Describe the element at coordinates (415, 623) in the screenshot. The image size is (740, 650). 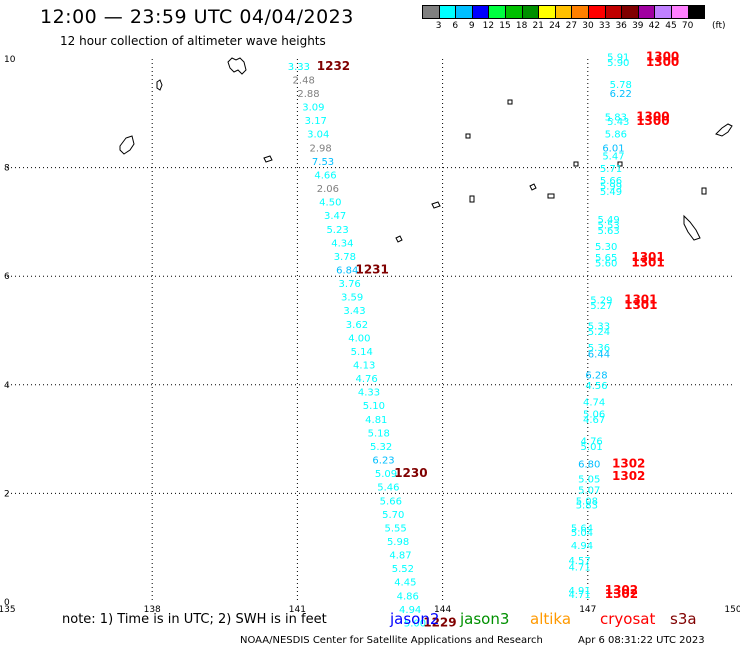
I see `swh-label: 5.00` at that location.